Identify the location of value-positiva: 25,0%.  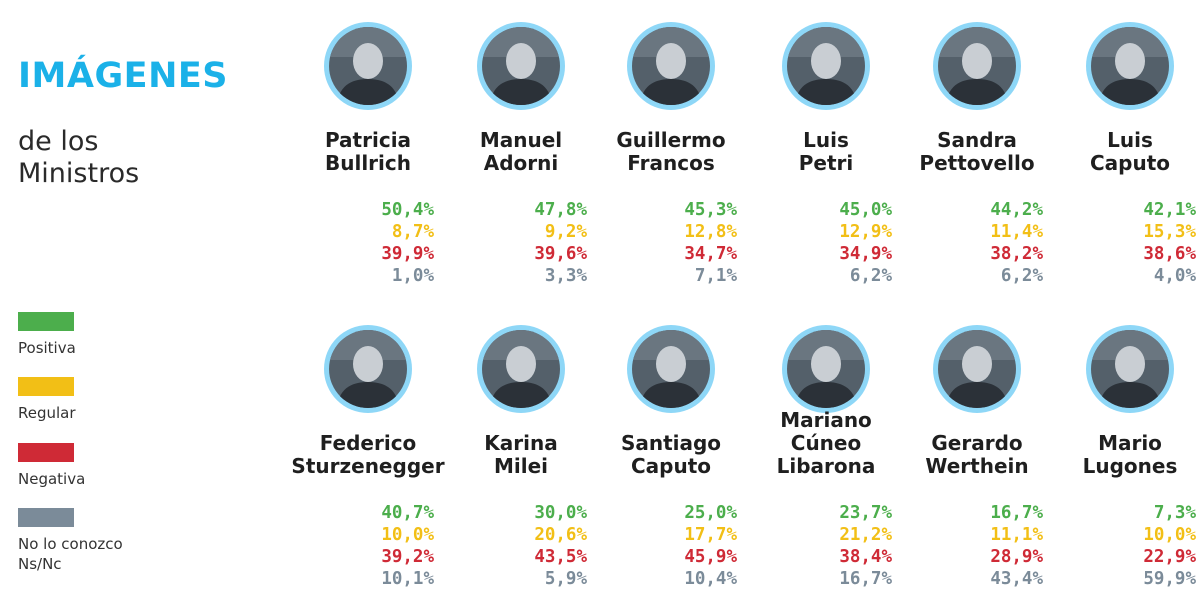
(710, 513).